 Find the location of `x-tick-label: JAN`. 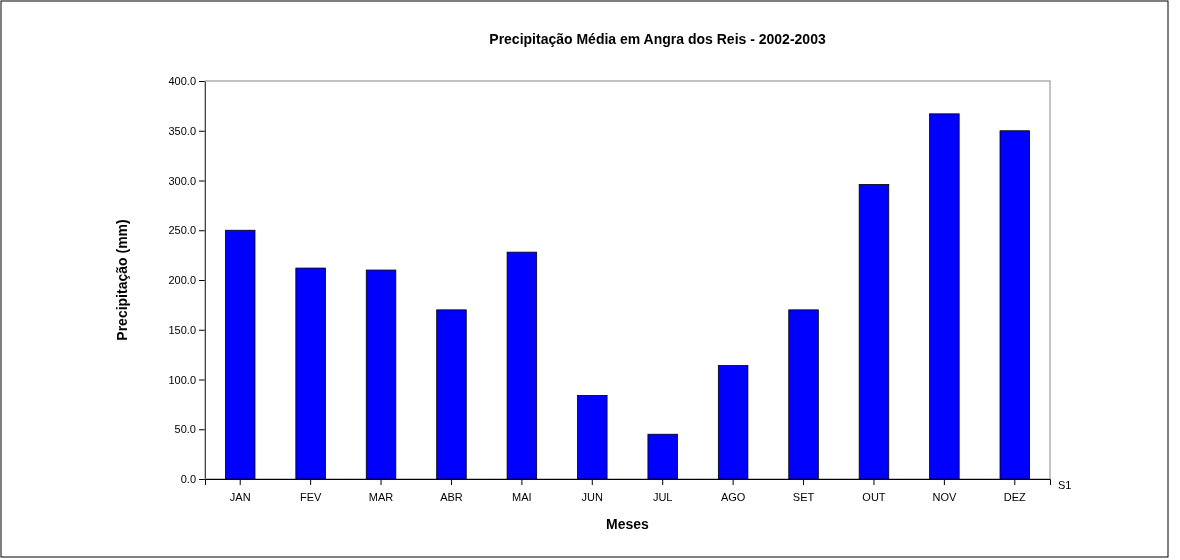

x-tick-label: JAN is located at coordinates (240, 497).